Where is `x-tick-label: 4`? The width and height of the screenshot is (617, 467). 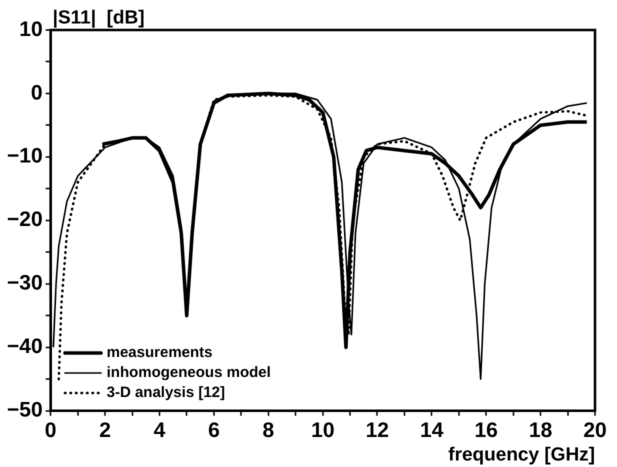 x-tick-label: 4 is located at coordinates (160, 430).